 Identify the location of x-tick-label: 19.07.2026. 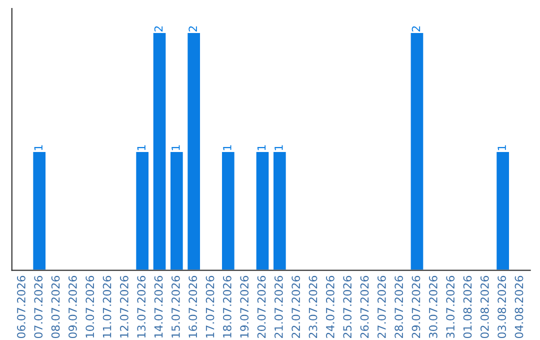
(244, 307).